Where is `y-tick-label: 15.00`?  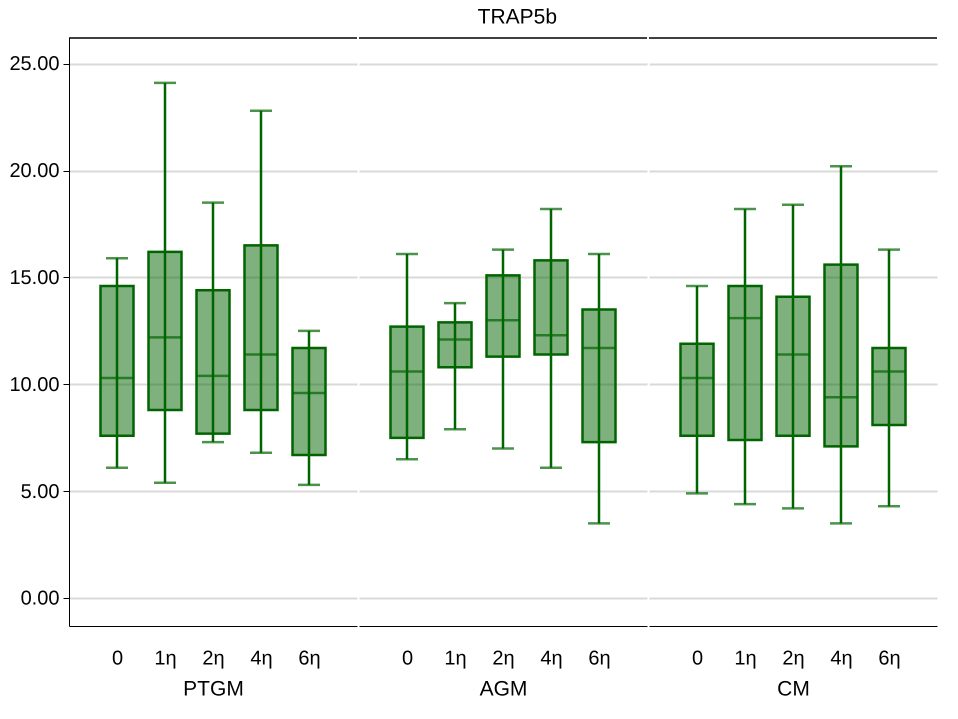
y-tick-label: 15.00 is located at coordinates (34, 277).